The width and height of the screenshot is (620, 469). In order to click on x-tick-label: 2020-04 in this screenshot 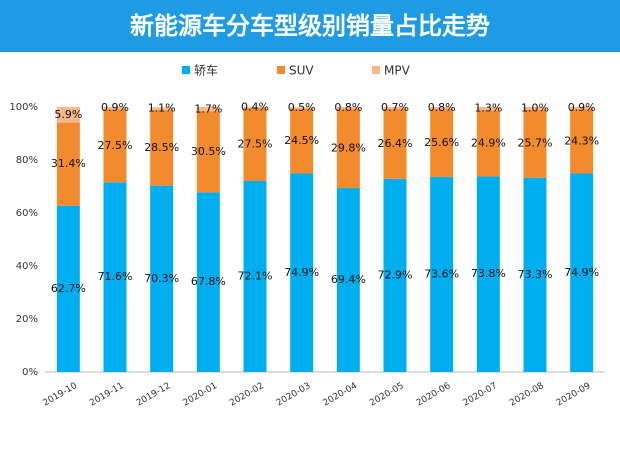, I will do `click(341, 395)`.